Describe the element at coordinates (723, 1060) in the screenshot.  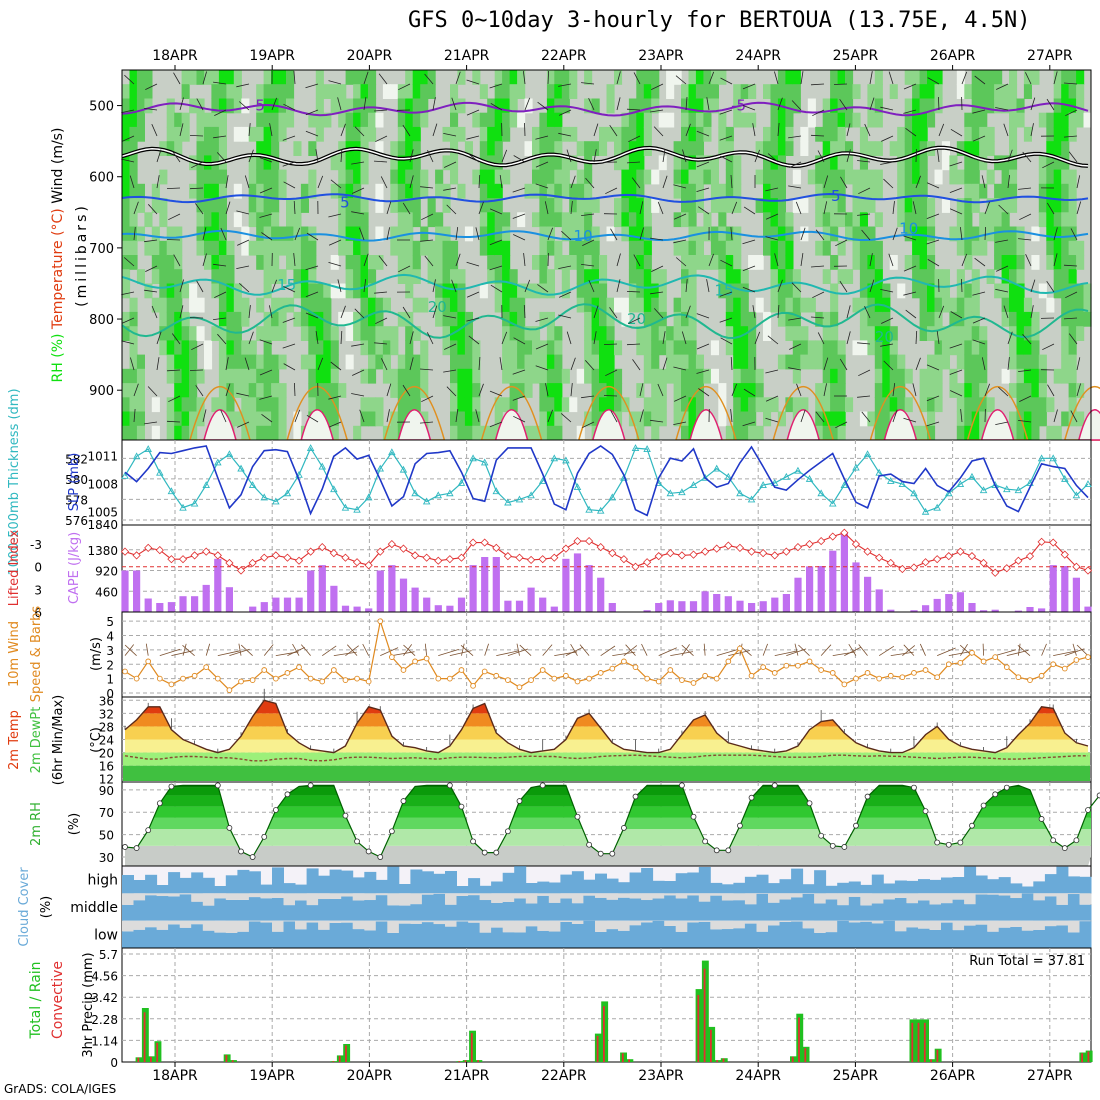
I see `precip-convective-bar` at that location.